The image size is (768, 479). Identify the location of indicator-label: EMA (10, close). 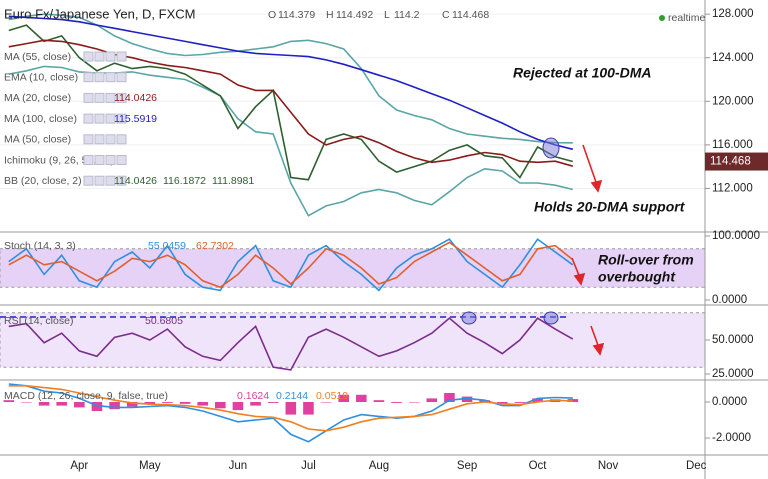
(41, 77).